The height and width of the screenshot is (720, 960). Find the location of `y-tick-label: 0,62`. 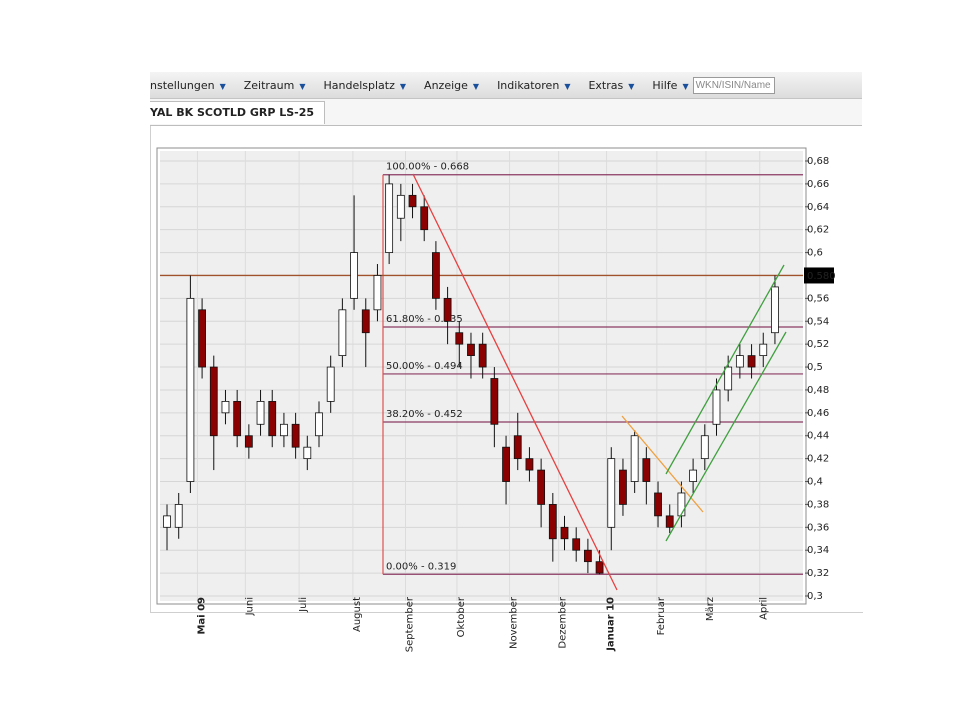

y-tick-label: 0,62 is located at coordinates (818, 230).